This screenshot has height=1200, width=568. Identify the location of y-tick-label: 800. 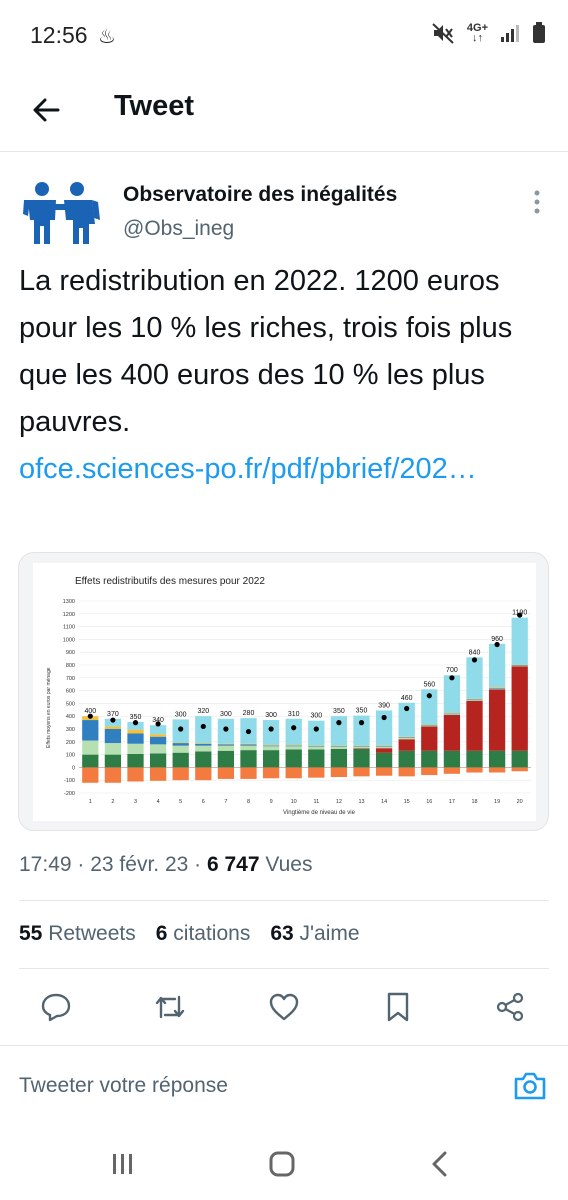
(70, 666).